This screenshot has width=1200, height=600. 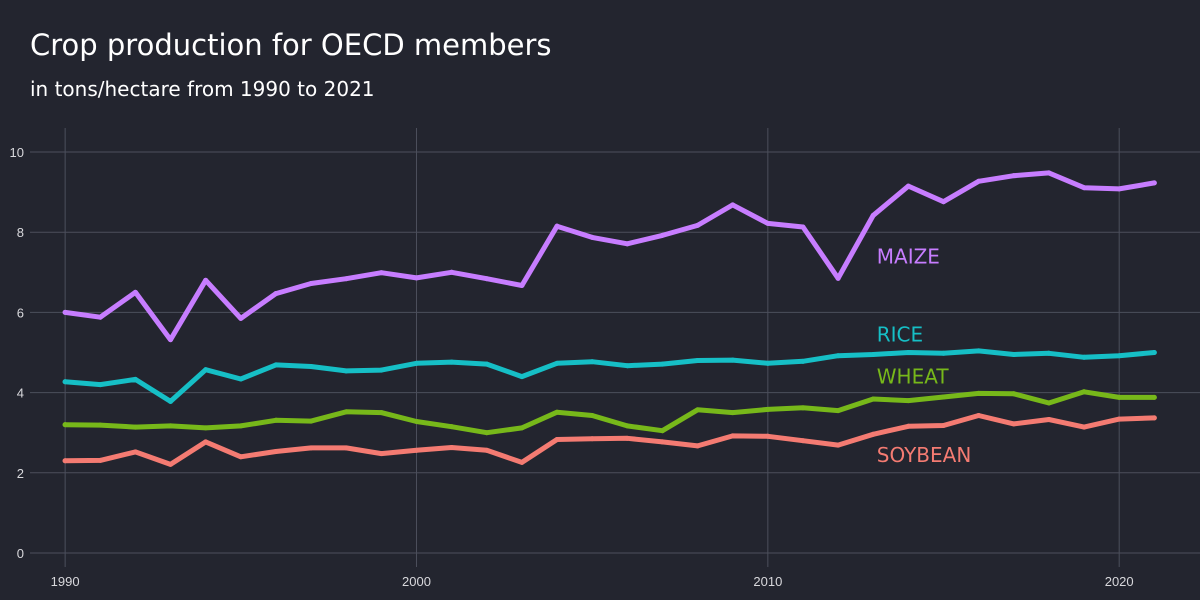 I want to click on x-tick-label: 2010, so click(x=767, y=581).